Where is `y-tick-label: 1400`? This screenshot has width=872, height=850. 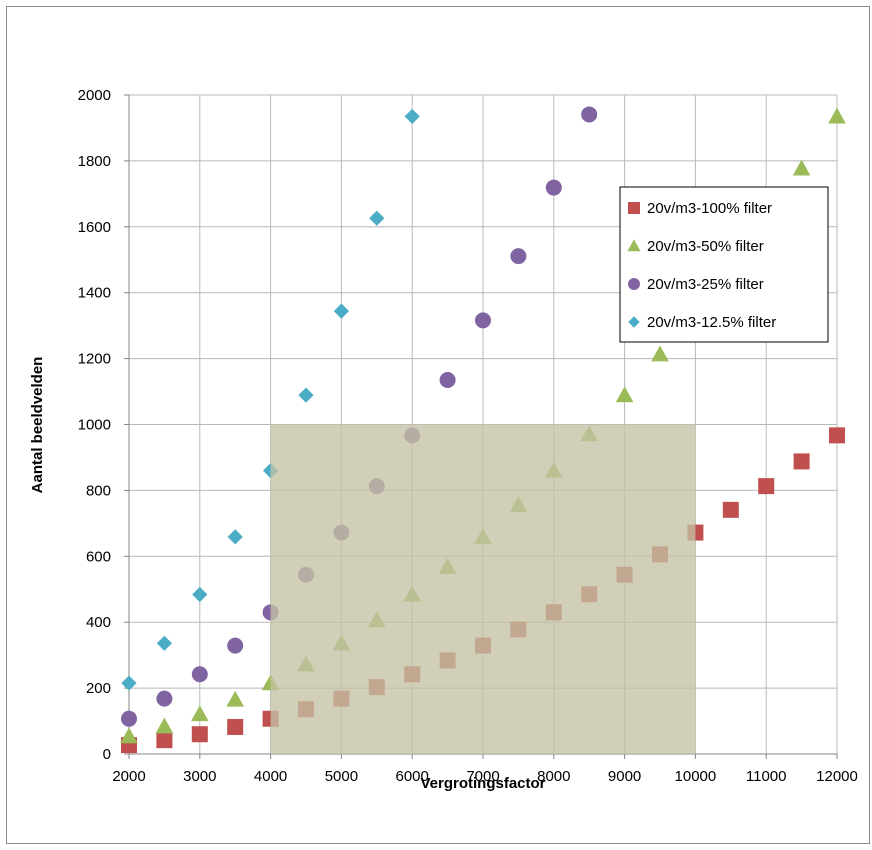 y-tick-label: 1400 is located at coordinates (94, 293).